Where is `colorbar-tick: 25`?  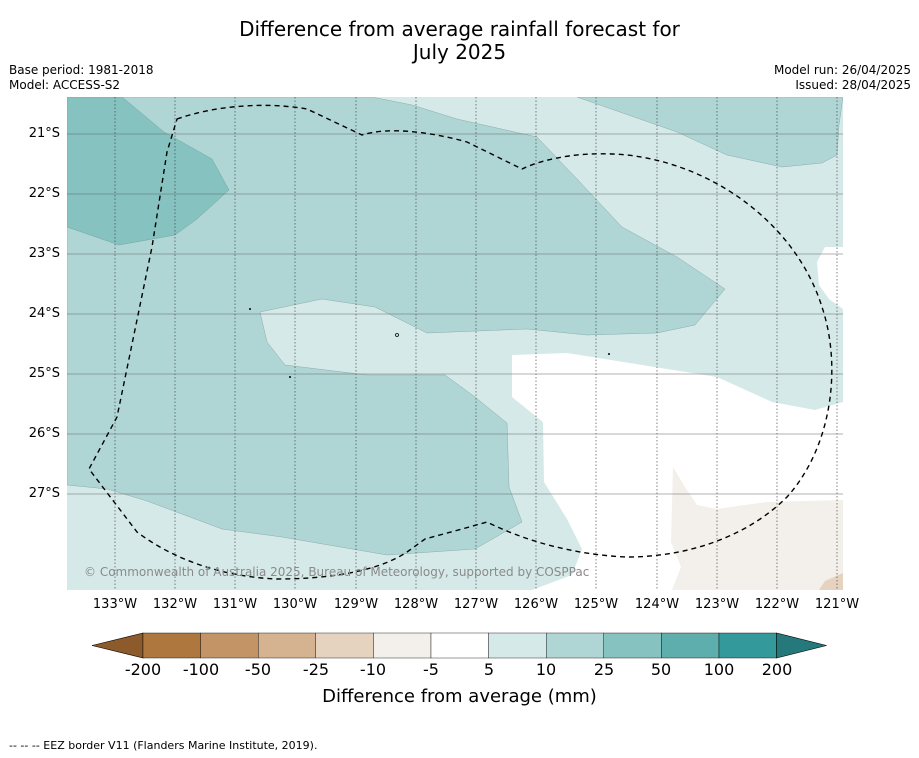 colorbar-tick: 25 is located at coordinates (604, 669).